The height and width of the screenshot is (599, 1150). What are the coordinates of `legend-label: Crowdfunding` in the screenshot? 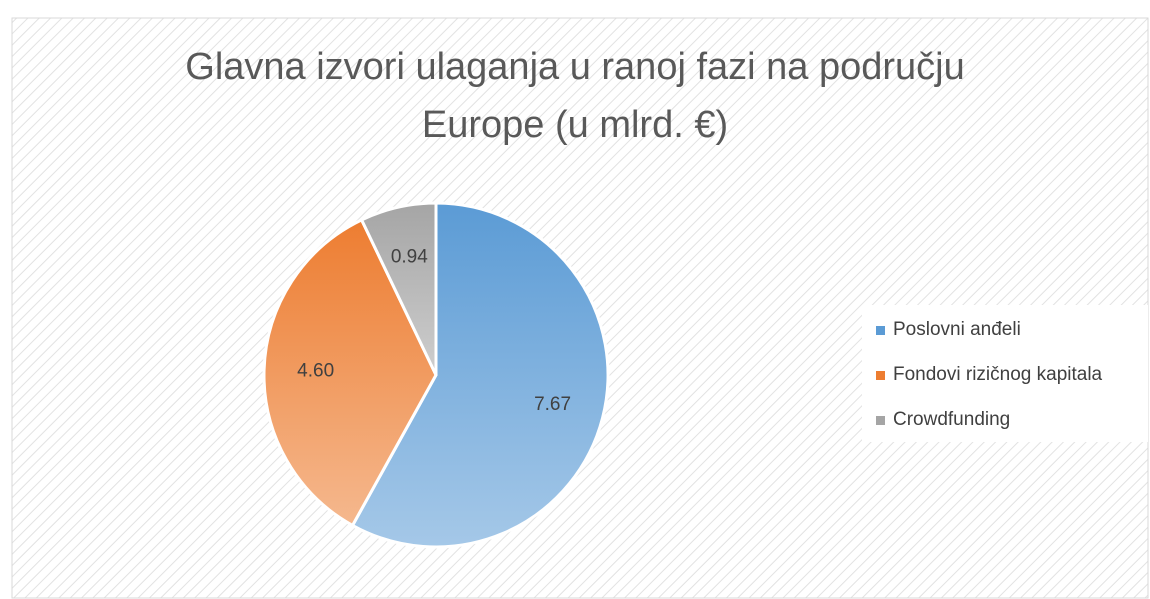 It's located at (951, 419).